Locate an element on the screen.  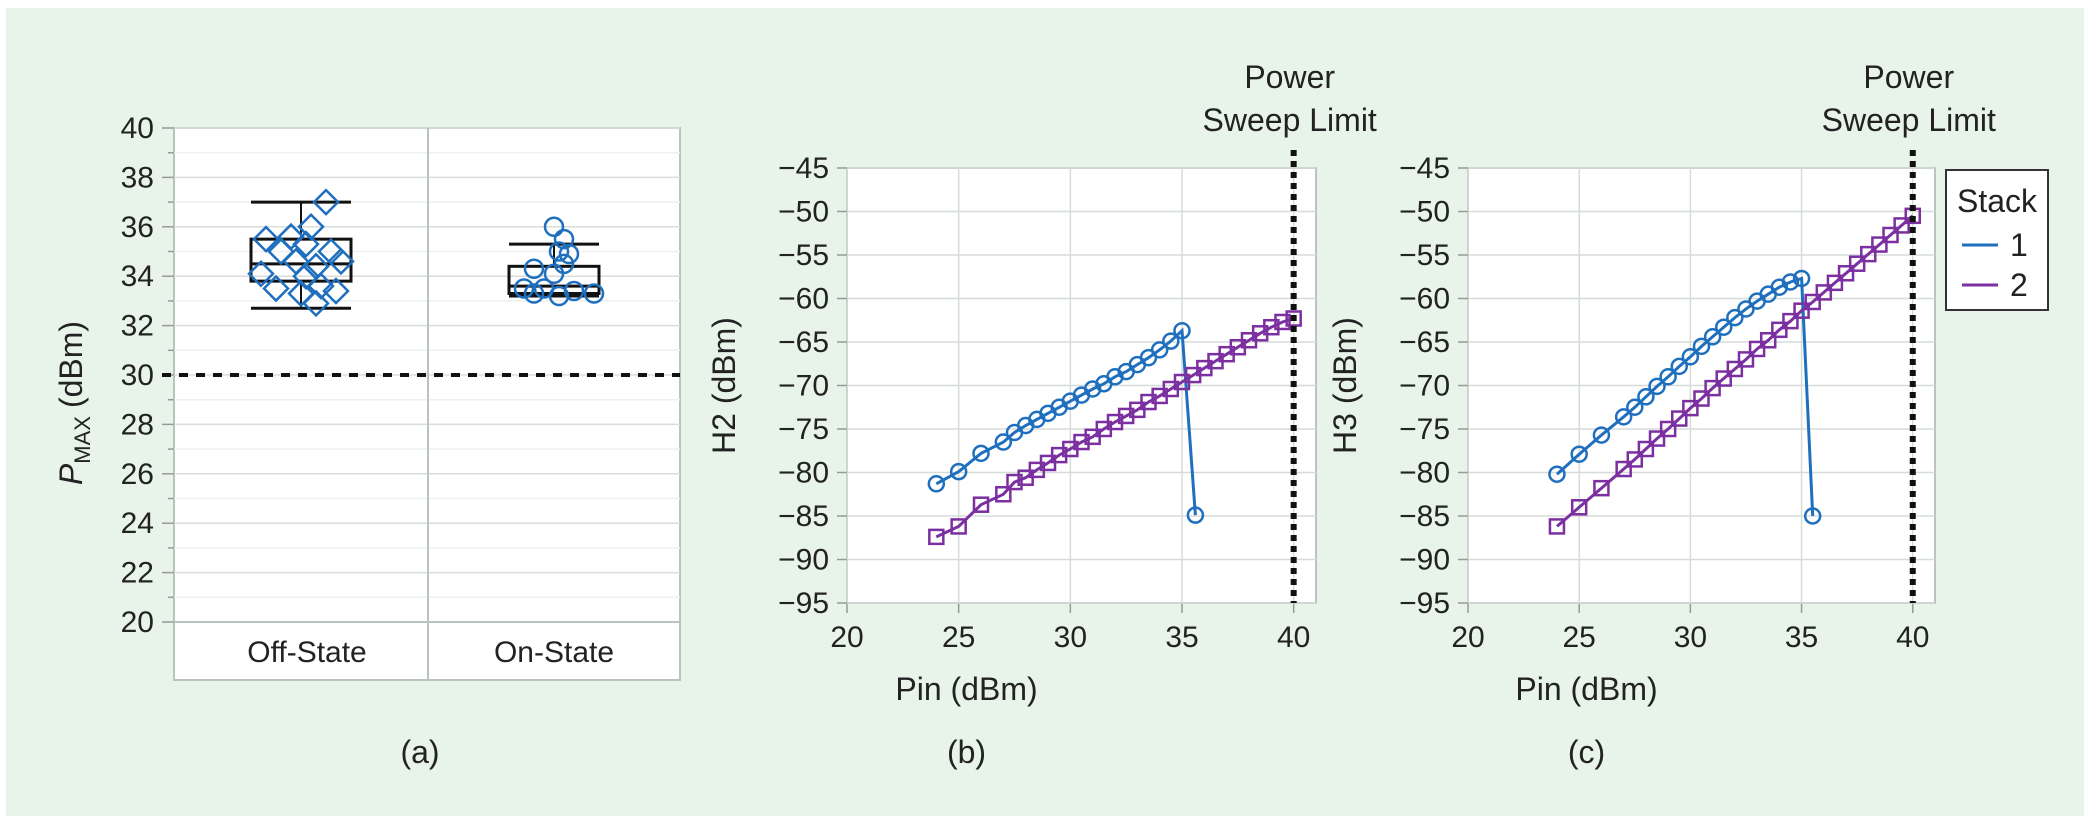
y-tick-label: 30 is located at coordinates (137, 375).